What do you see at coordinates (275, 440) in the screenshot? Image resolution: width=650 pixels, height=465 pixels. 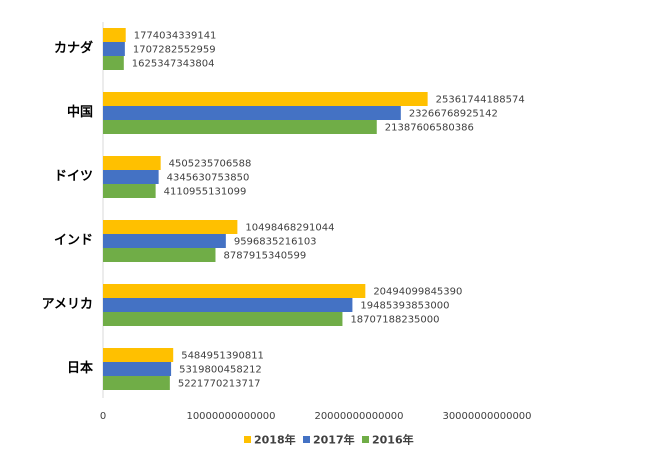 I see `legend-label: 2018年` at bounding box center [275, 440].